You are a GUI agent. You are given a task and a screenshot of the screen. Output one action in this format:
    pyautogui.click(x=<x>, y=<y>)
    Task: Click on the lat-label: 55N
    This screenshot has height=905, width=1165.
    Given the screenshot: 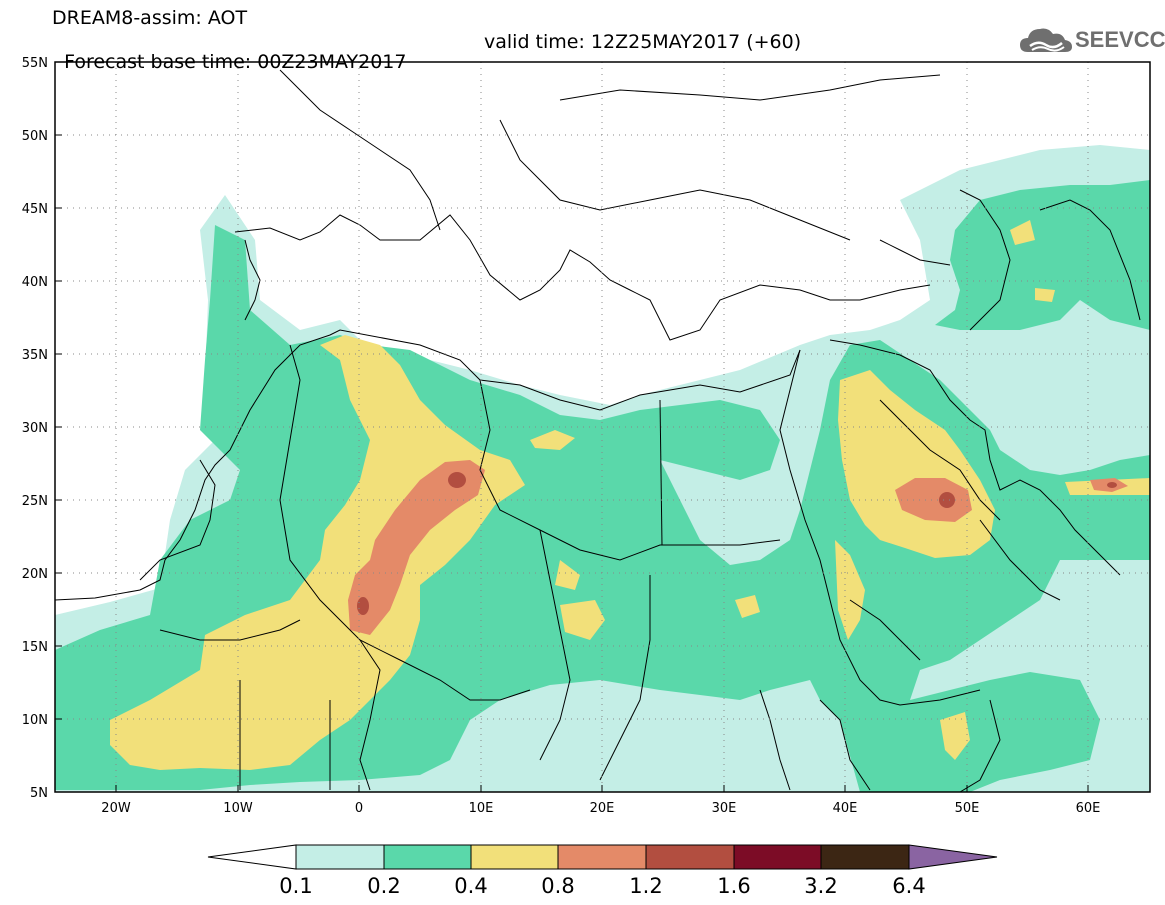 What is the action you would take?
    pyautogui.click(x=35, y=63)
    